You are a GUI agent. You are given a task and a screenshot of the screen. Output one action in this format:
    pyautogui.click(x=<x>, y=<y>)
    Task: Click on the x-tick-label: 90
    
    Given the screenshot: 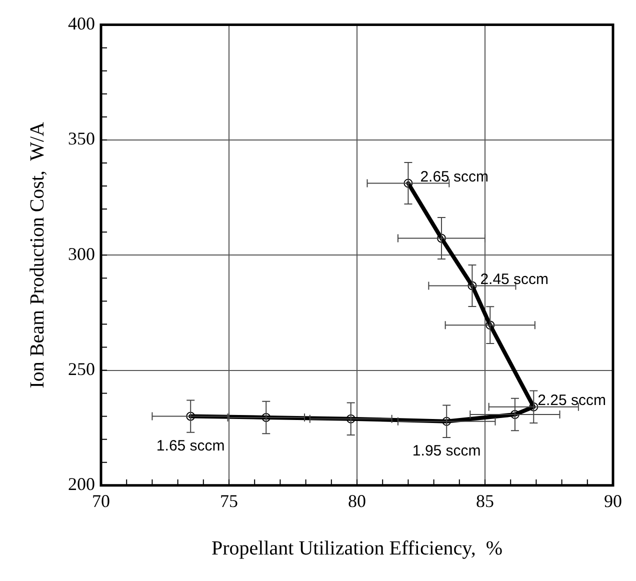 What is the action you would take?
    pyautogui.click(x=613, y=500)
    